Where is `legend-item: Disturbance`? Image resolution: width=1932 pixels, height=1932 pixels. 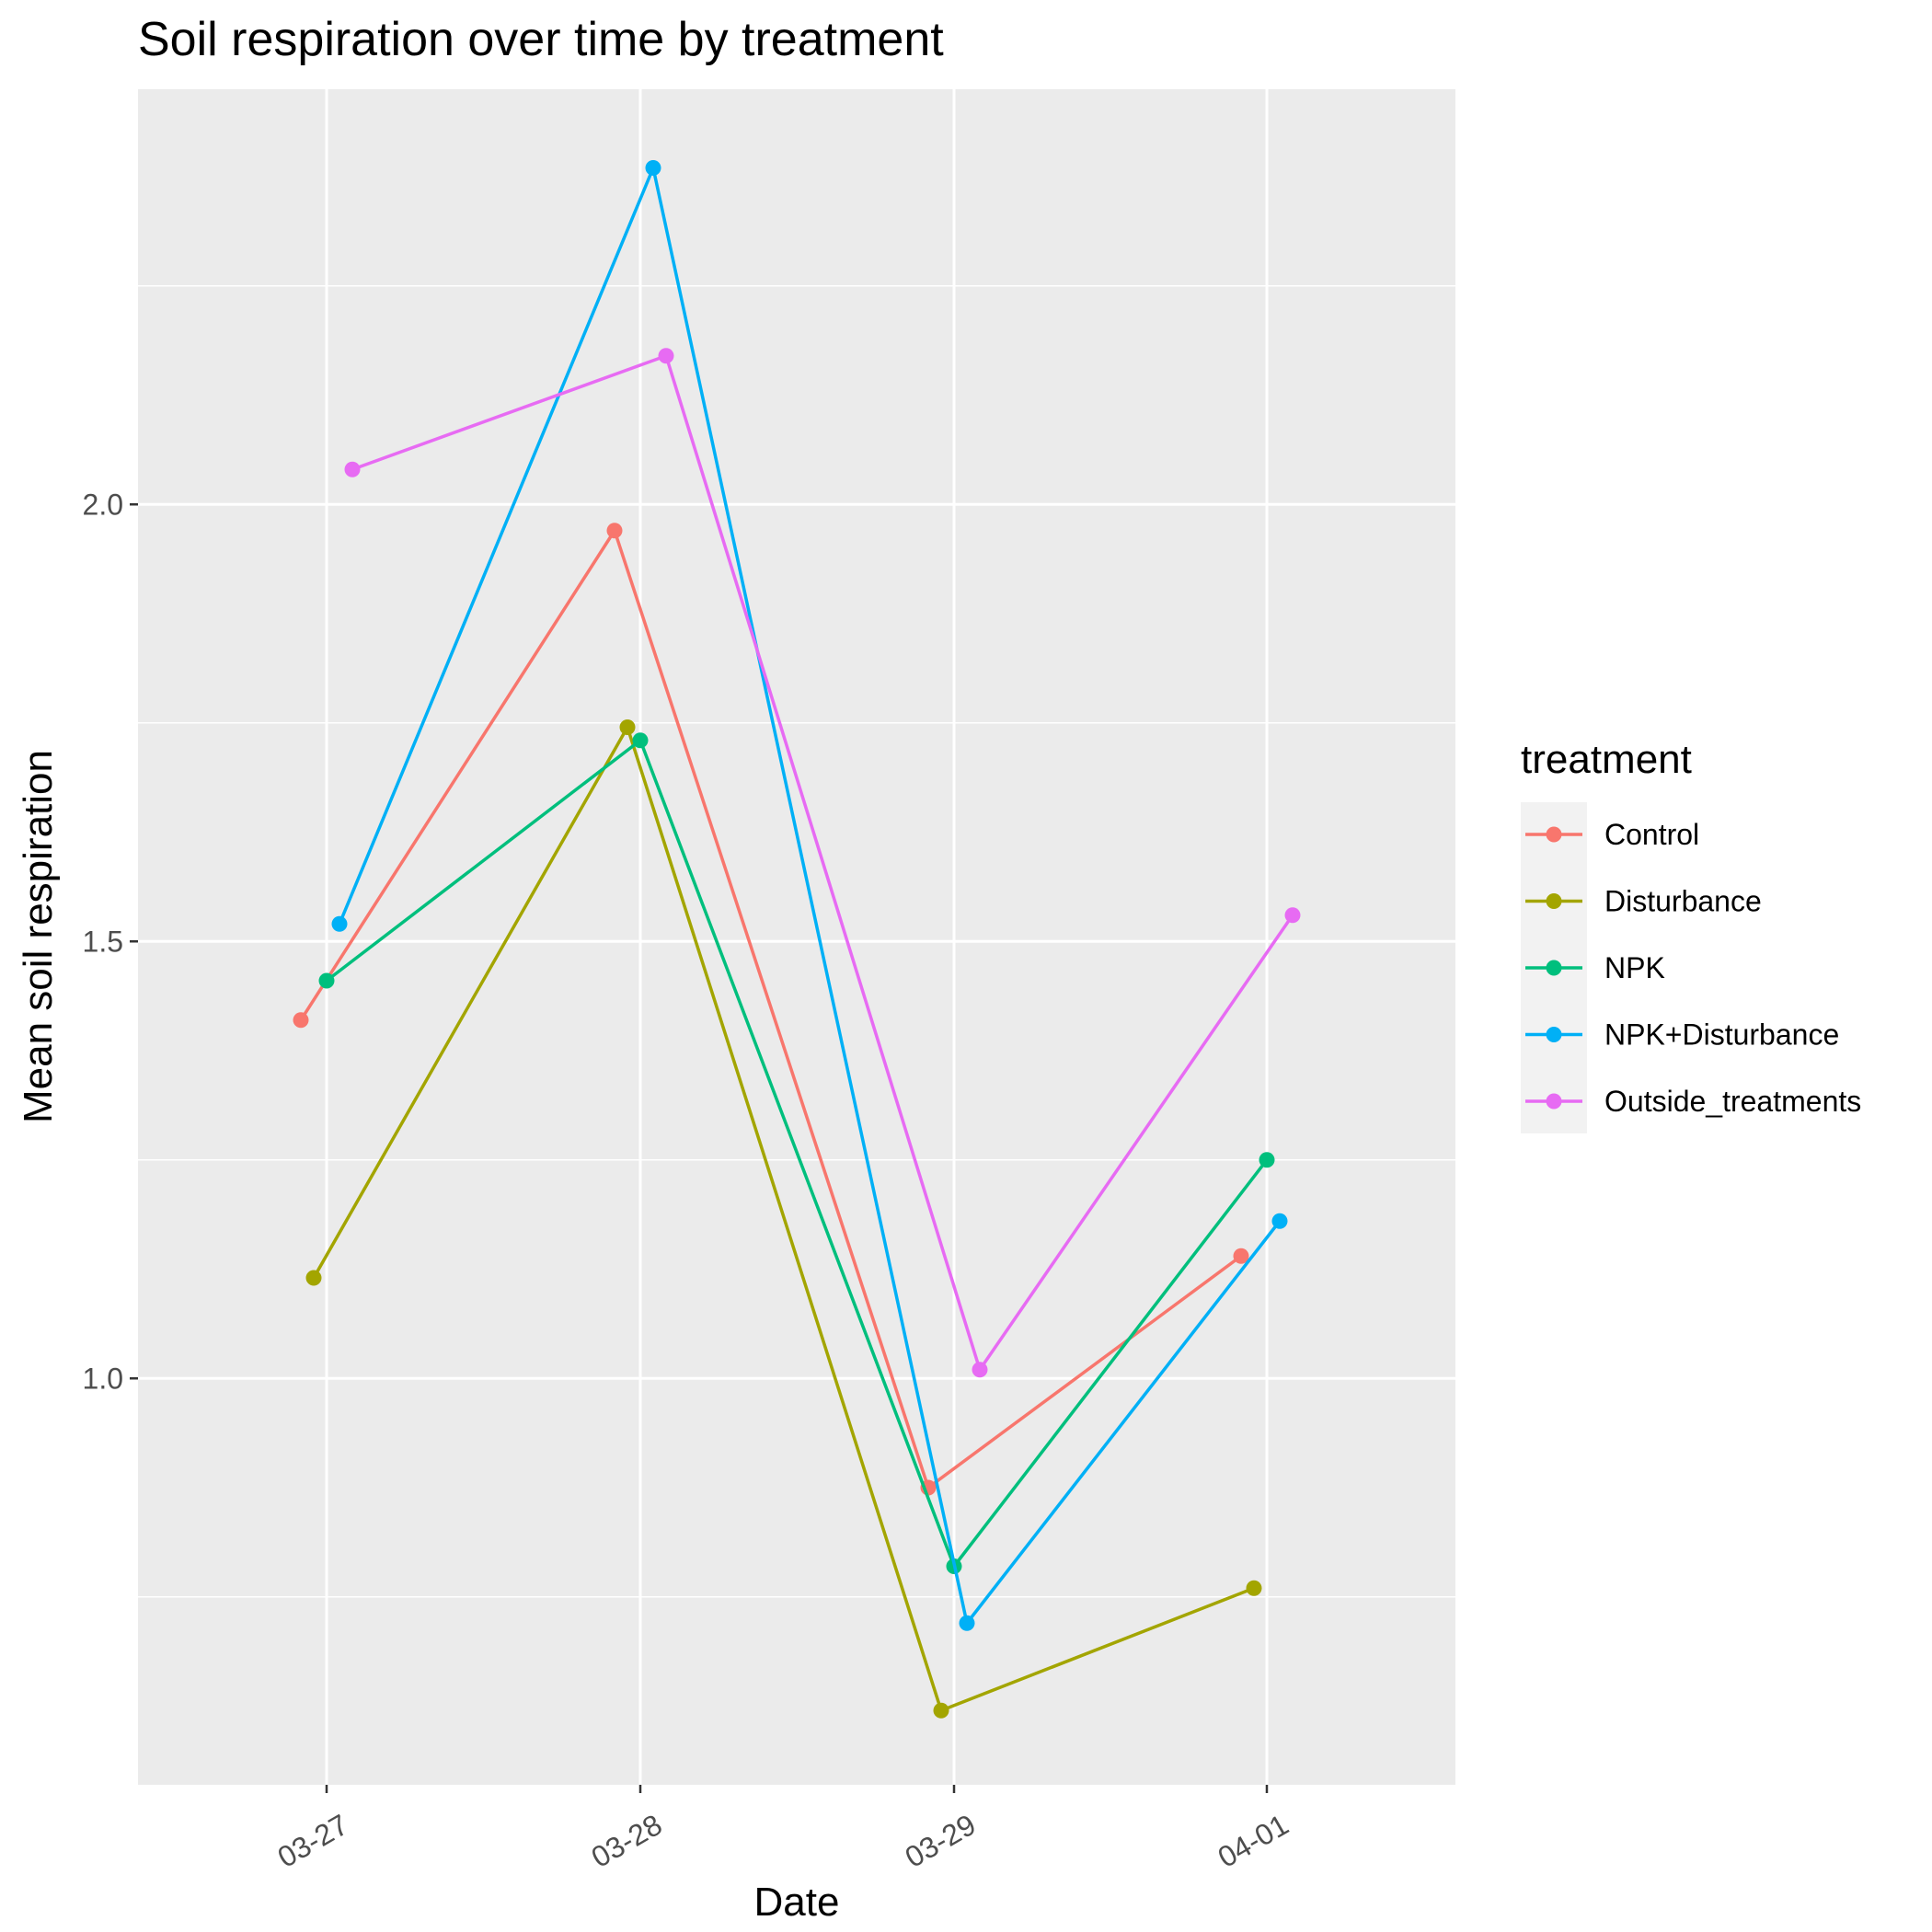 legend-item: Disturbance is located at coordinates (1643, 901).